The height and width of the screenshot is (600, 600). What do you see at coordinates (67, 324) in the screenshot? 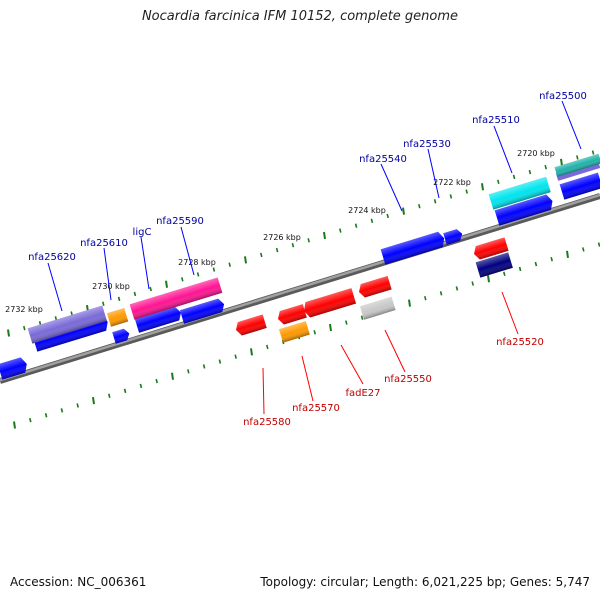
I see `gene-nfa25620` at bounding box center [67, 324].